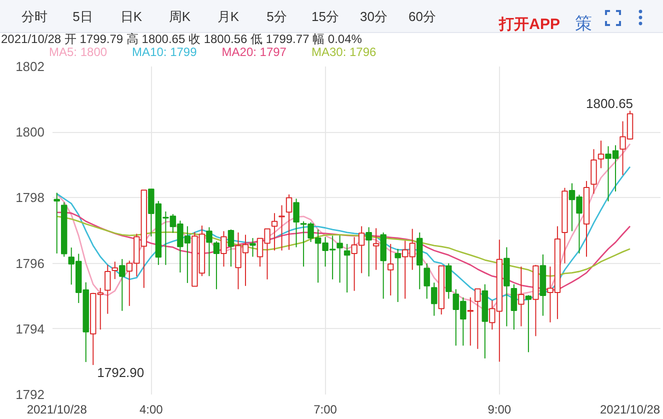 This screenshot has height=419, width=663. What do you see at coordinates (30, 66) in the screenshot?
I see `y-tick-label: 1802` at bounding box center [30, 66].